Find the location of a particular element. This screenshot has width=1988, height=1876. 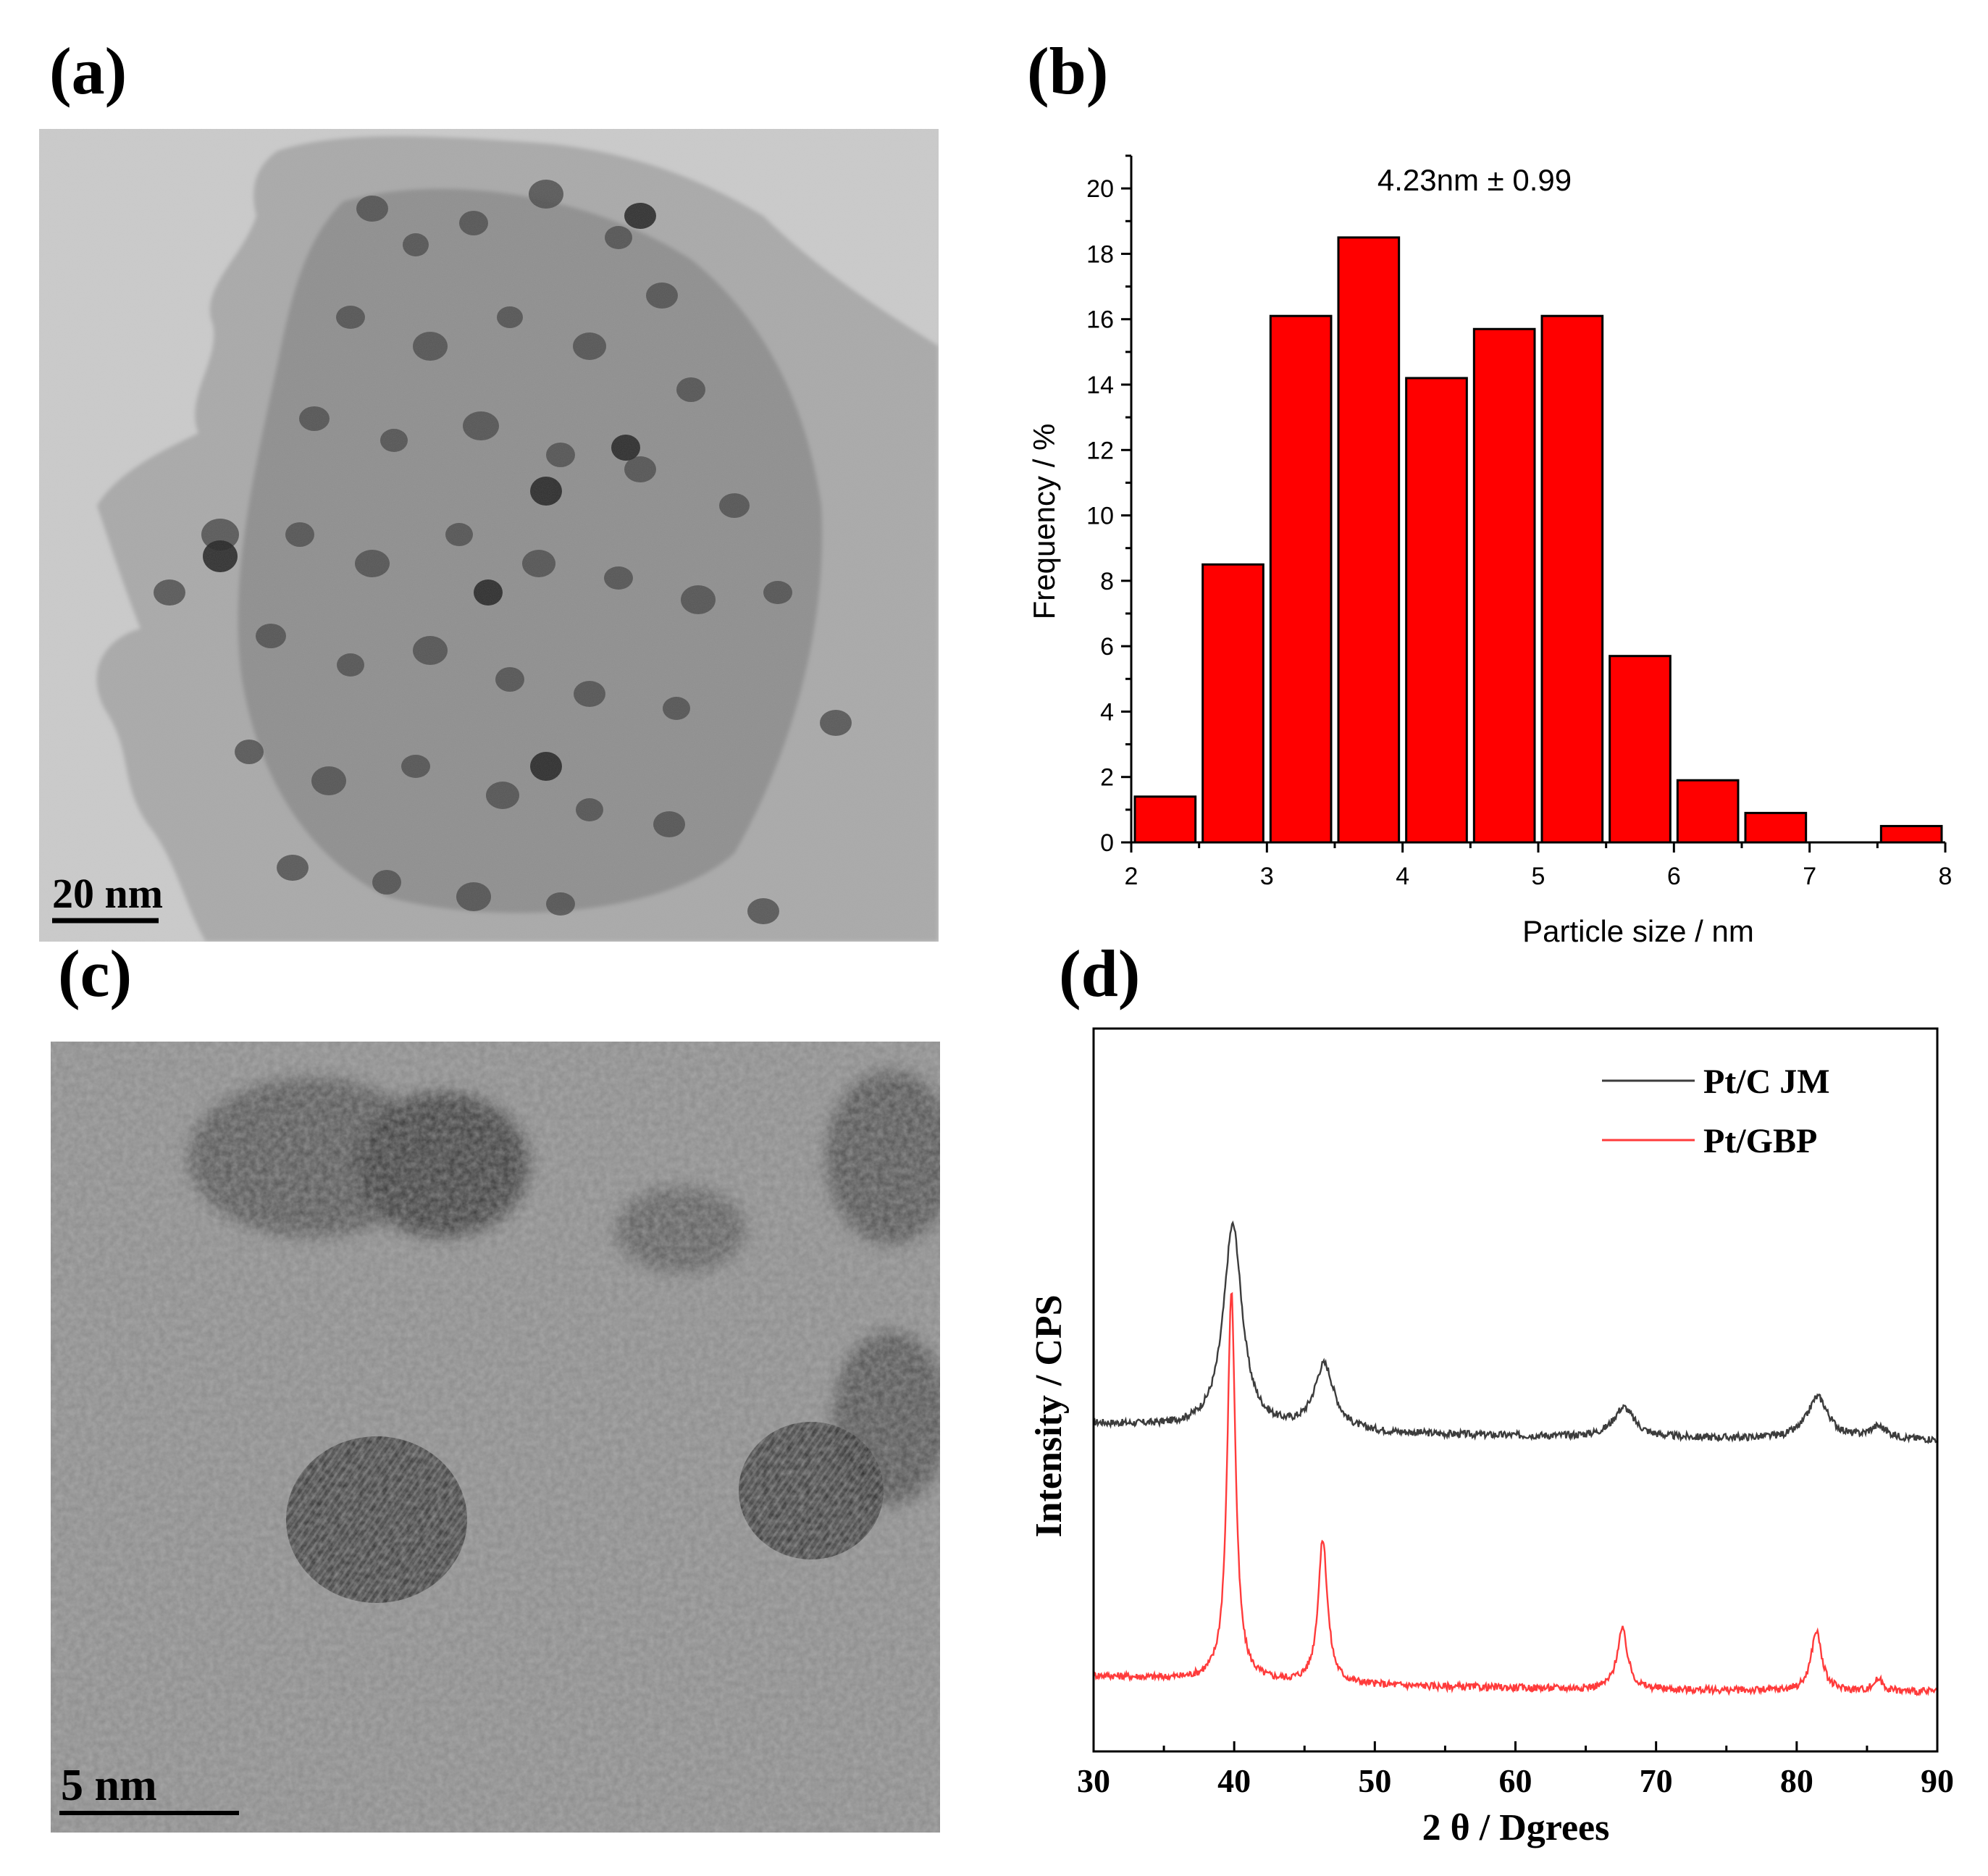

y-tick-label-b: 10 is located at coordinates (1100, 516).